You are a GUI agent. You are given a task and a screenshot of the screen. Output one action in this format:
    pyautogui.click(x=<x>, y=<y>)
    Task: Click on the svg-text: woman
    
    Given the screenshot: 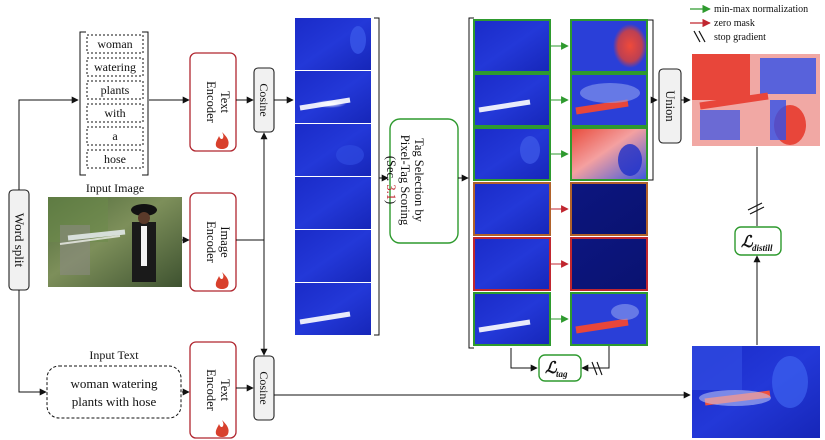 What is the action you would take?
    pyautogui.click(x=114, y=44)
    